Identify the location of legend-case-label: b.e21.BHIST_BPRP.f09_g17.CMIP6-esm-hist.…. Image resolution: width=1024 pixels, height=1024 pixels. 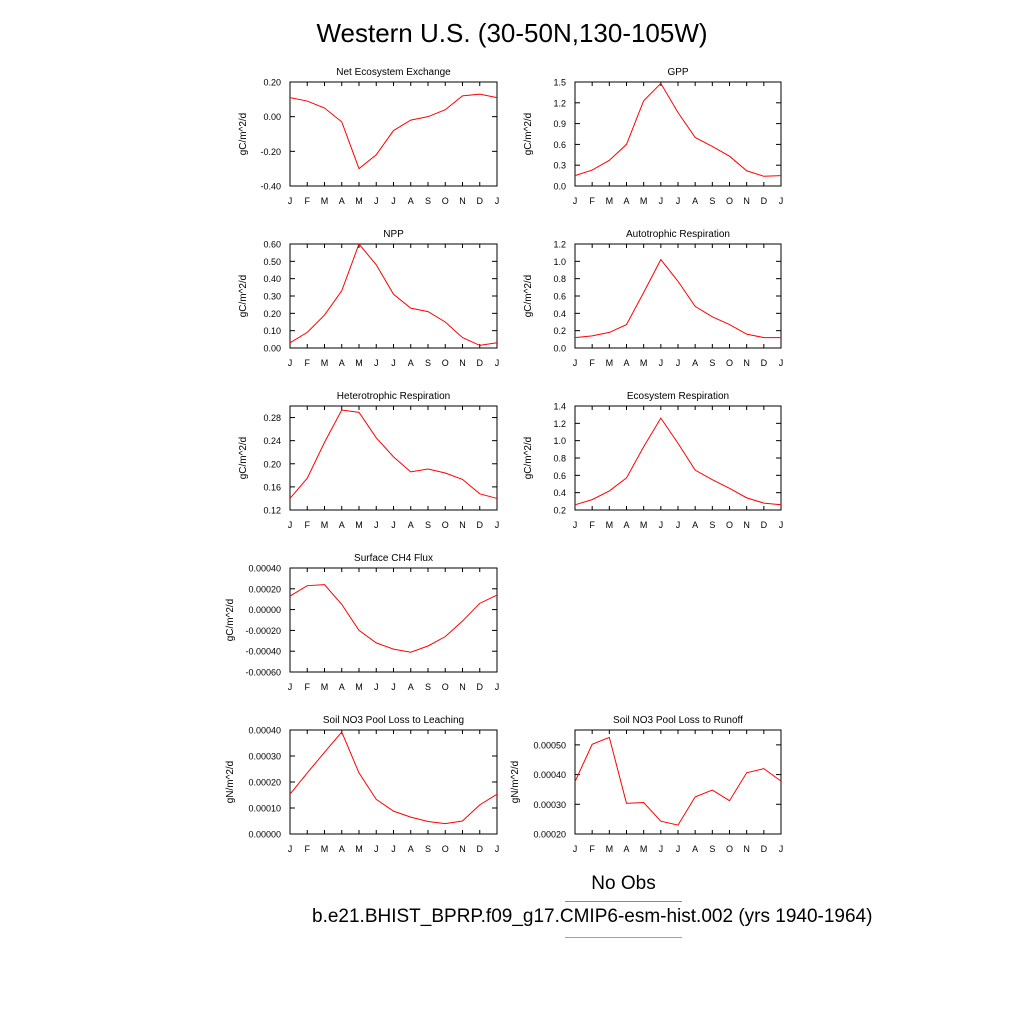
(592, 916).